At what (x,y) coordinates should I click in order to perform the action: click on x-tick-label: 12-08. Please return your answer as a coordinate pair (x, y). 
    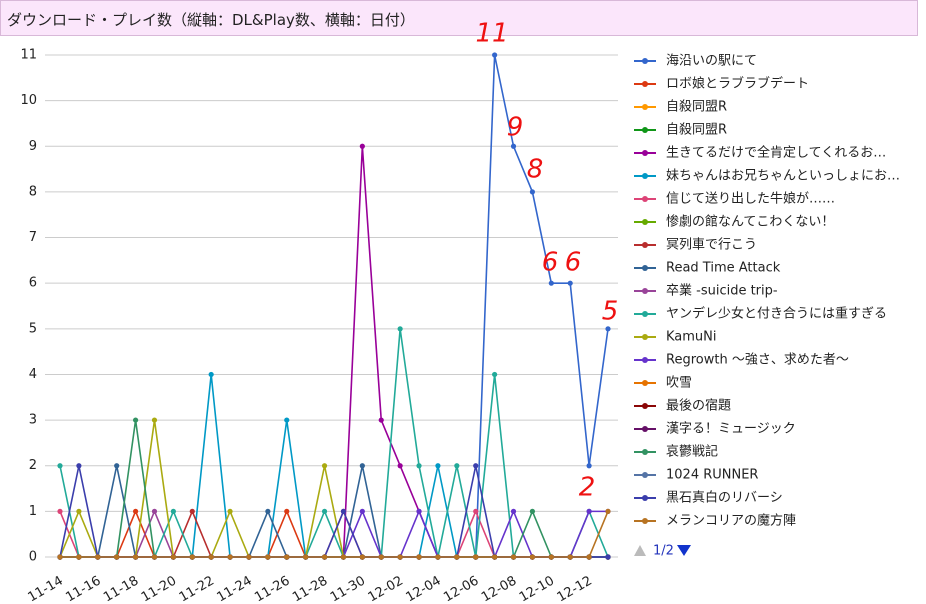
    Looking at the image, I should click on (499, 589).